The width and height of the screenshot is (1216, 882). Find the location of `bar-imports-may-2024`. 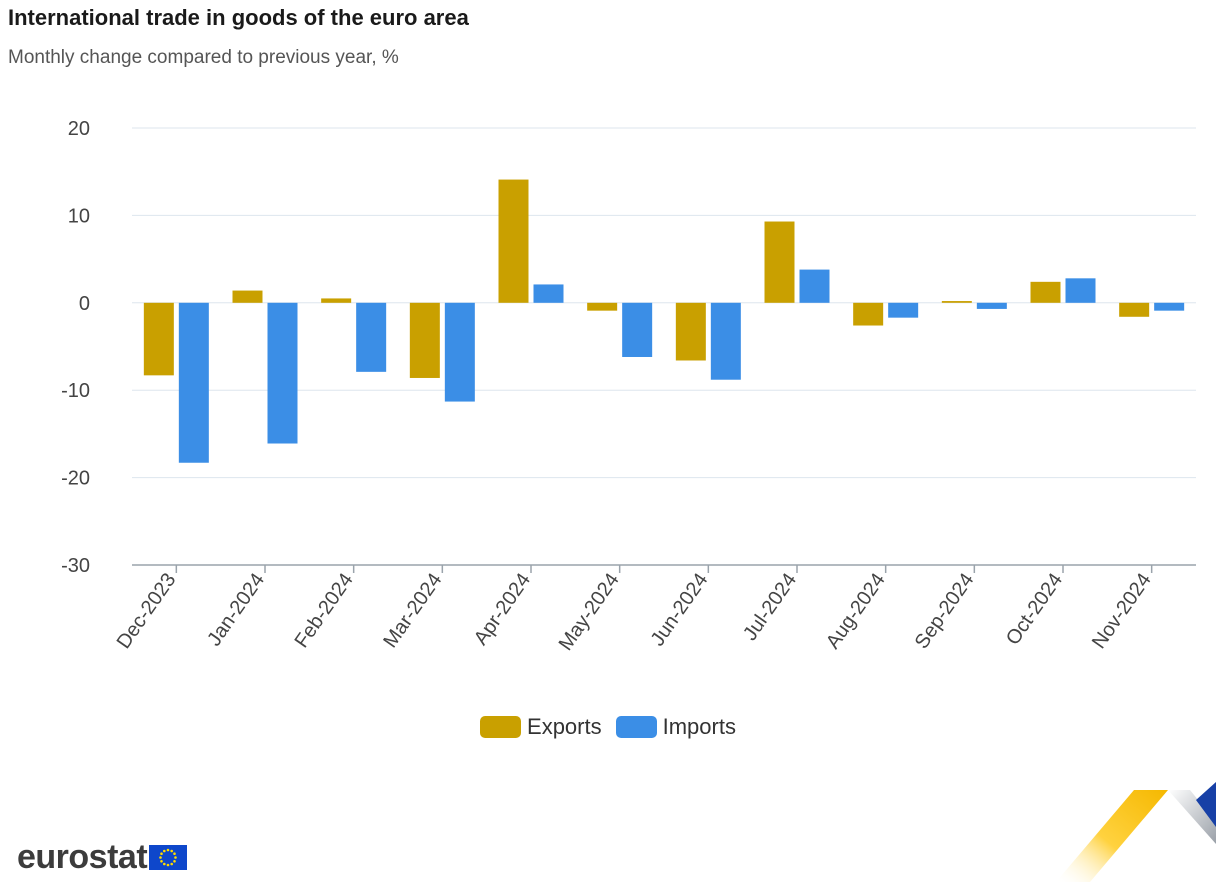

bar-imports-may-2024 is located at coordinates (637, 329).